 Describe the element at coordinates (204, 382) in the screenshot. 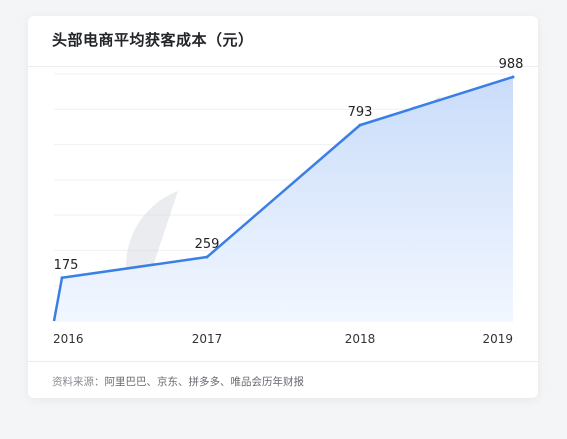

I see `source-text: 阿里巴巴、京东、拼多多、唯品会历年财报` at that location.